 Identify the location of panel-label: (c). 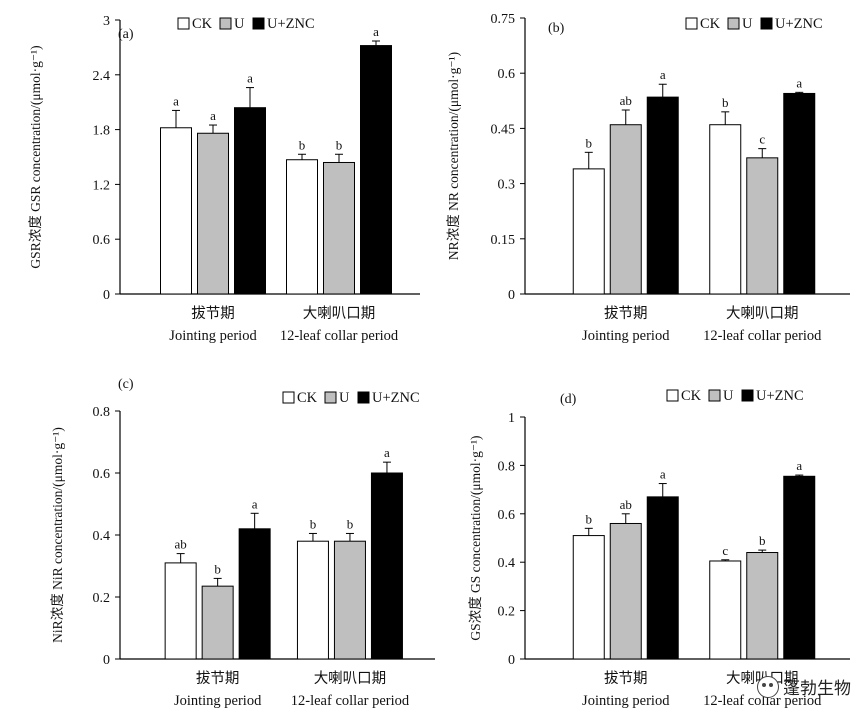
(126, 384).